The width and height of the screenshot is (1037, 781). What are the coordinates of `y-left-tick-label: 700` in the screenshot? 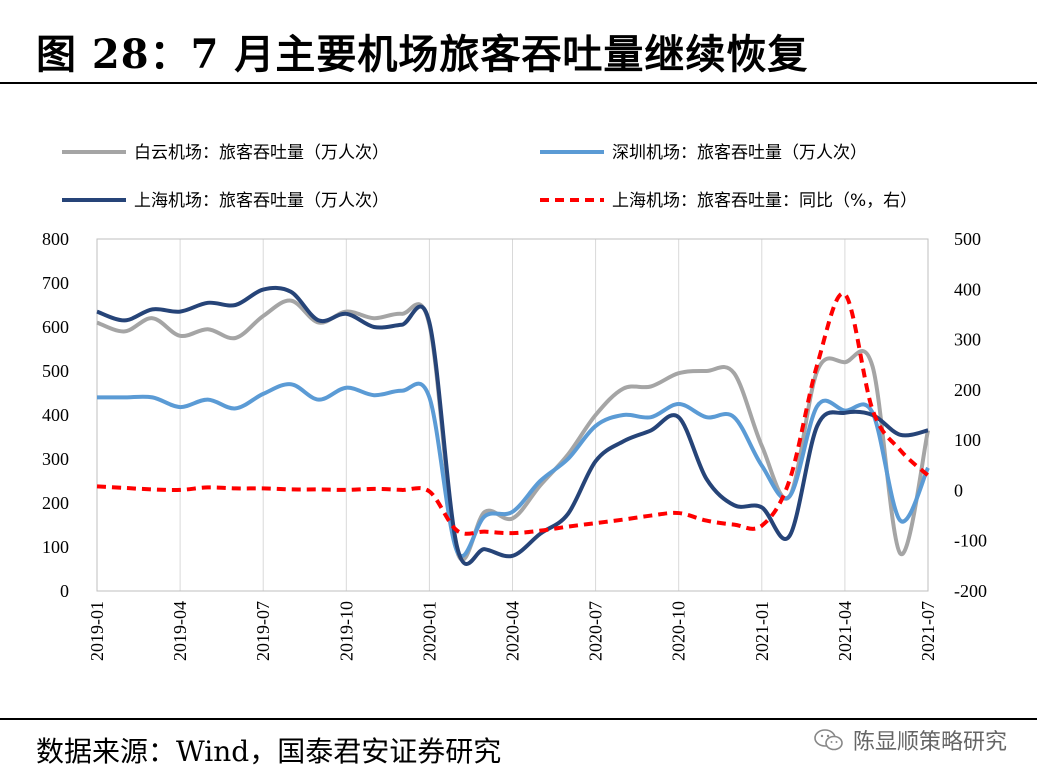 It's located at (55, 283).